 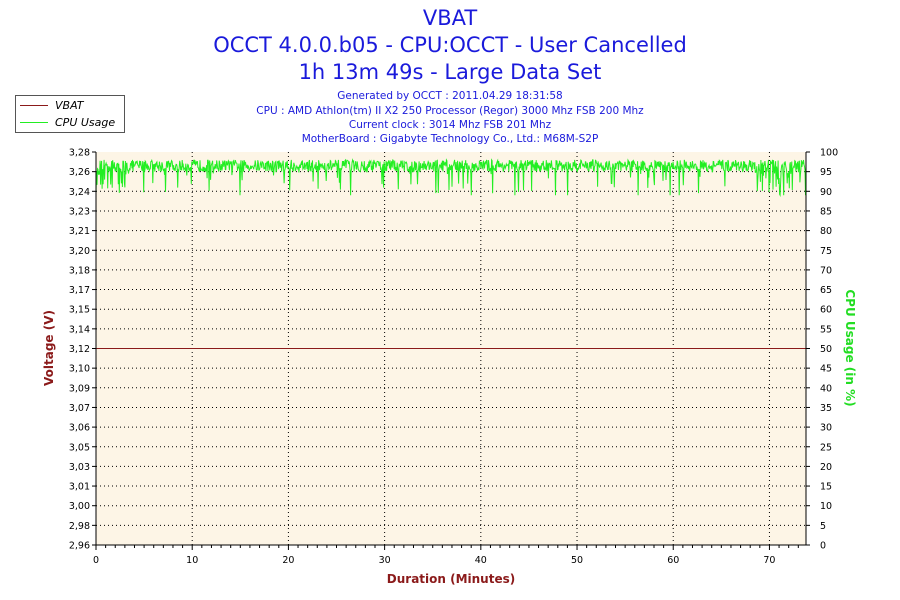 What do you see at coordinates (34, 105) in the screenshot?
I see `legend-swatch-vbat` at bounding box center [34, 105].